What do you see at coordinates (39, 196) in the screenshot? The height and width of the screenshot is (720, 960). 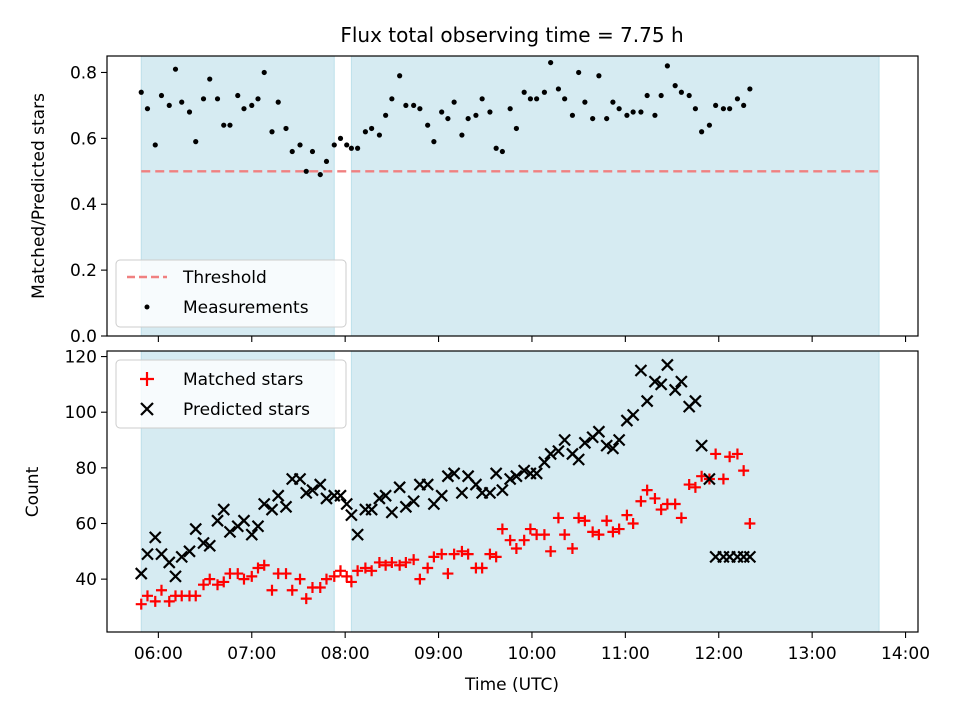 I see `top-y-axis-label: Matched/Predicted stars` at bounding box center [39, 196].